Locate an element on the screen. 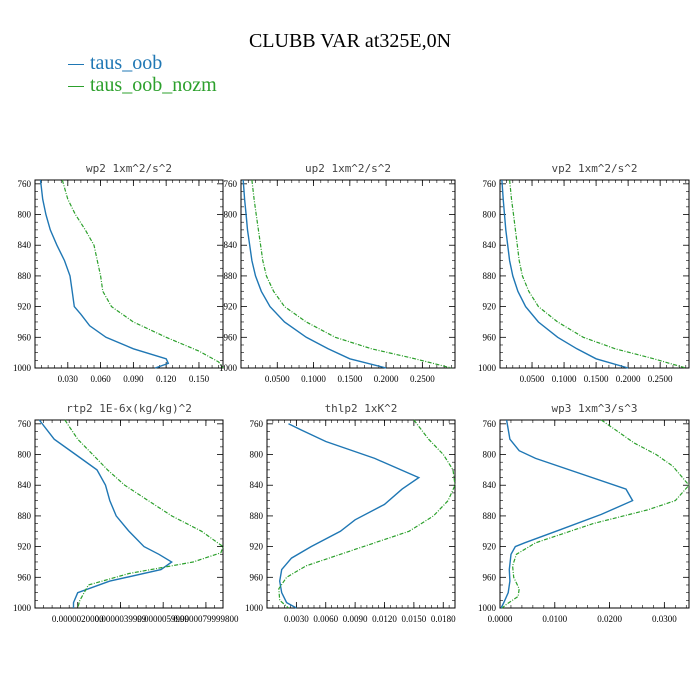  legend-entry-taus-oob: taus_oob is located at coordinates (115, 63).